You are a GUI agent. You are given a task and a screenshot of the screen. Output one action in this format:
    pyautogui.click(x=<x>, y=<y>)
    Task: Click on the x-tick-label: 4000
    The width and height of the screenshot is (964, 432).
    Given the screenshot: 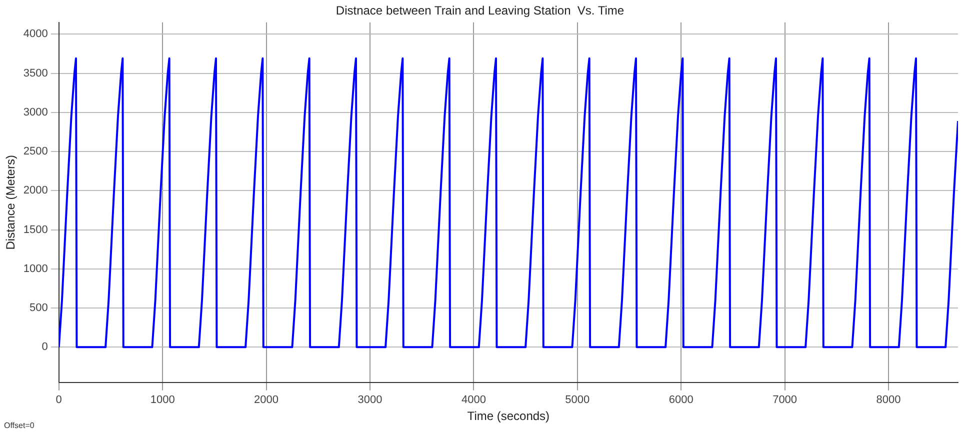 What is the action you would take?
    pyautogui.click(x=473, y=400)
    